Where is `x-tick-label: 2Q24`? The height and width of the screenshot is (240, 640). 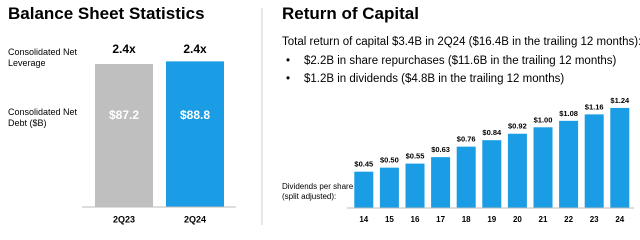 x-tick-label: 2Q24 is located at coordinates (195, 219).